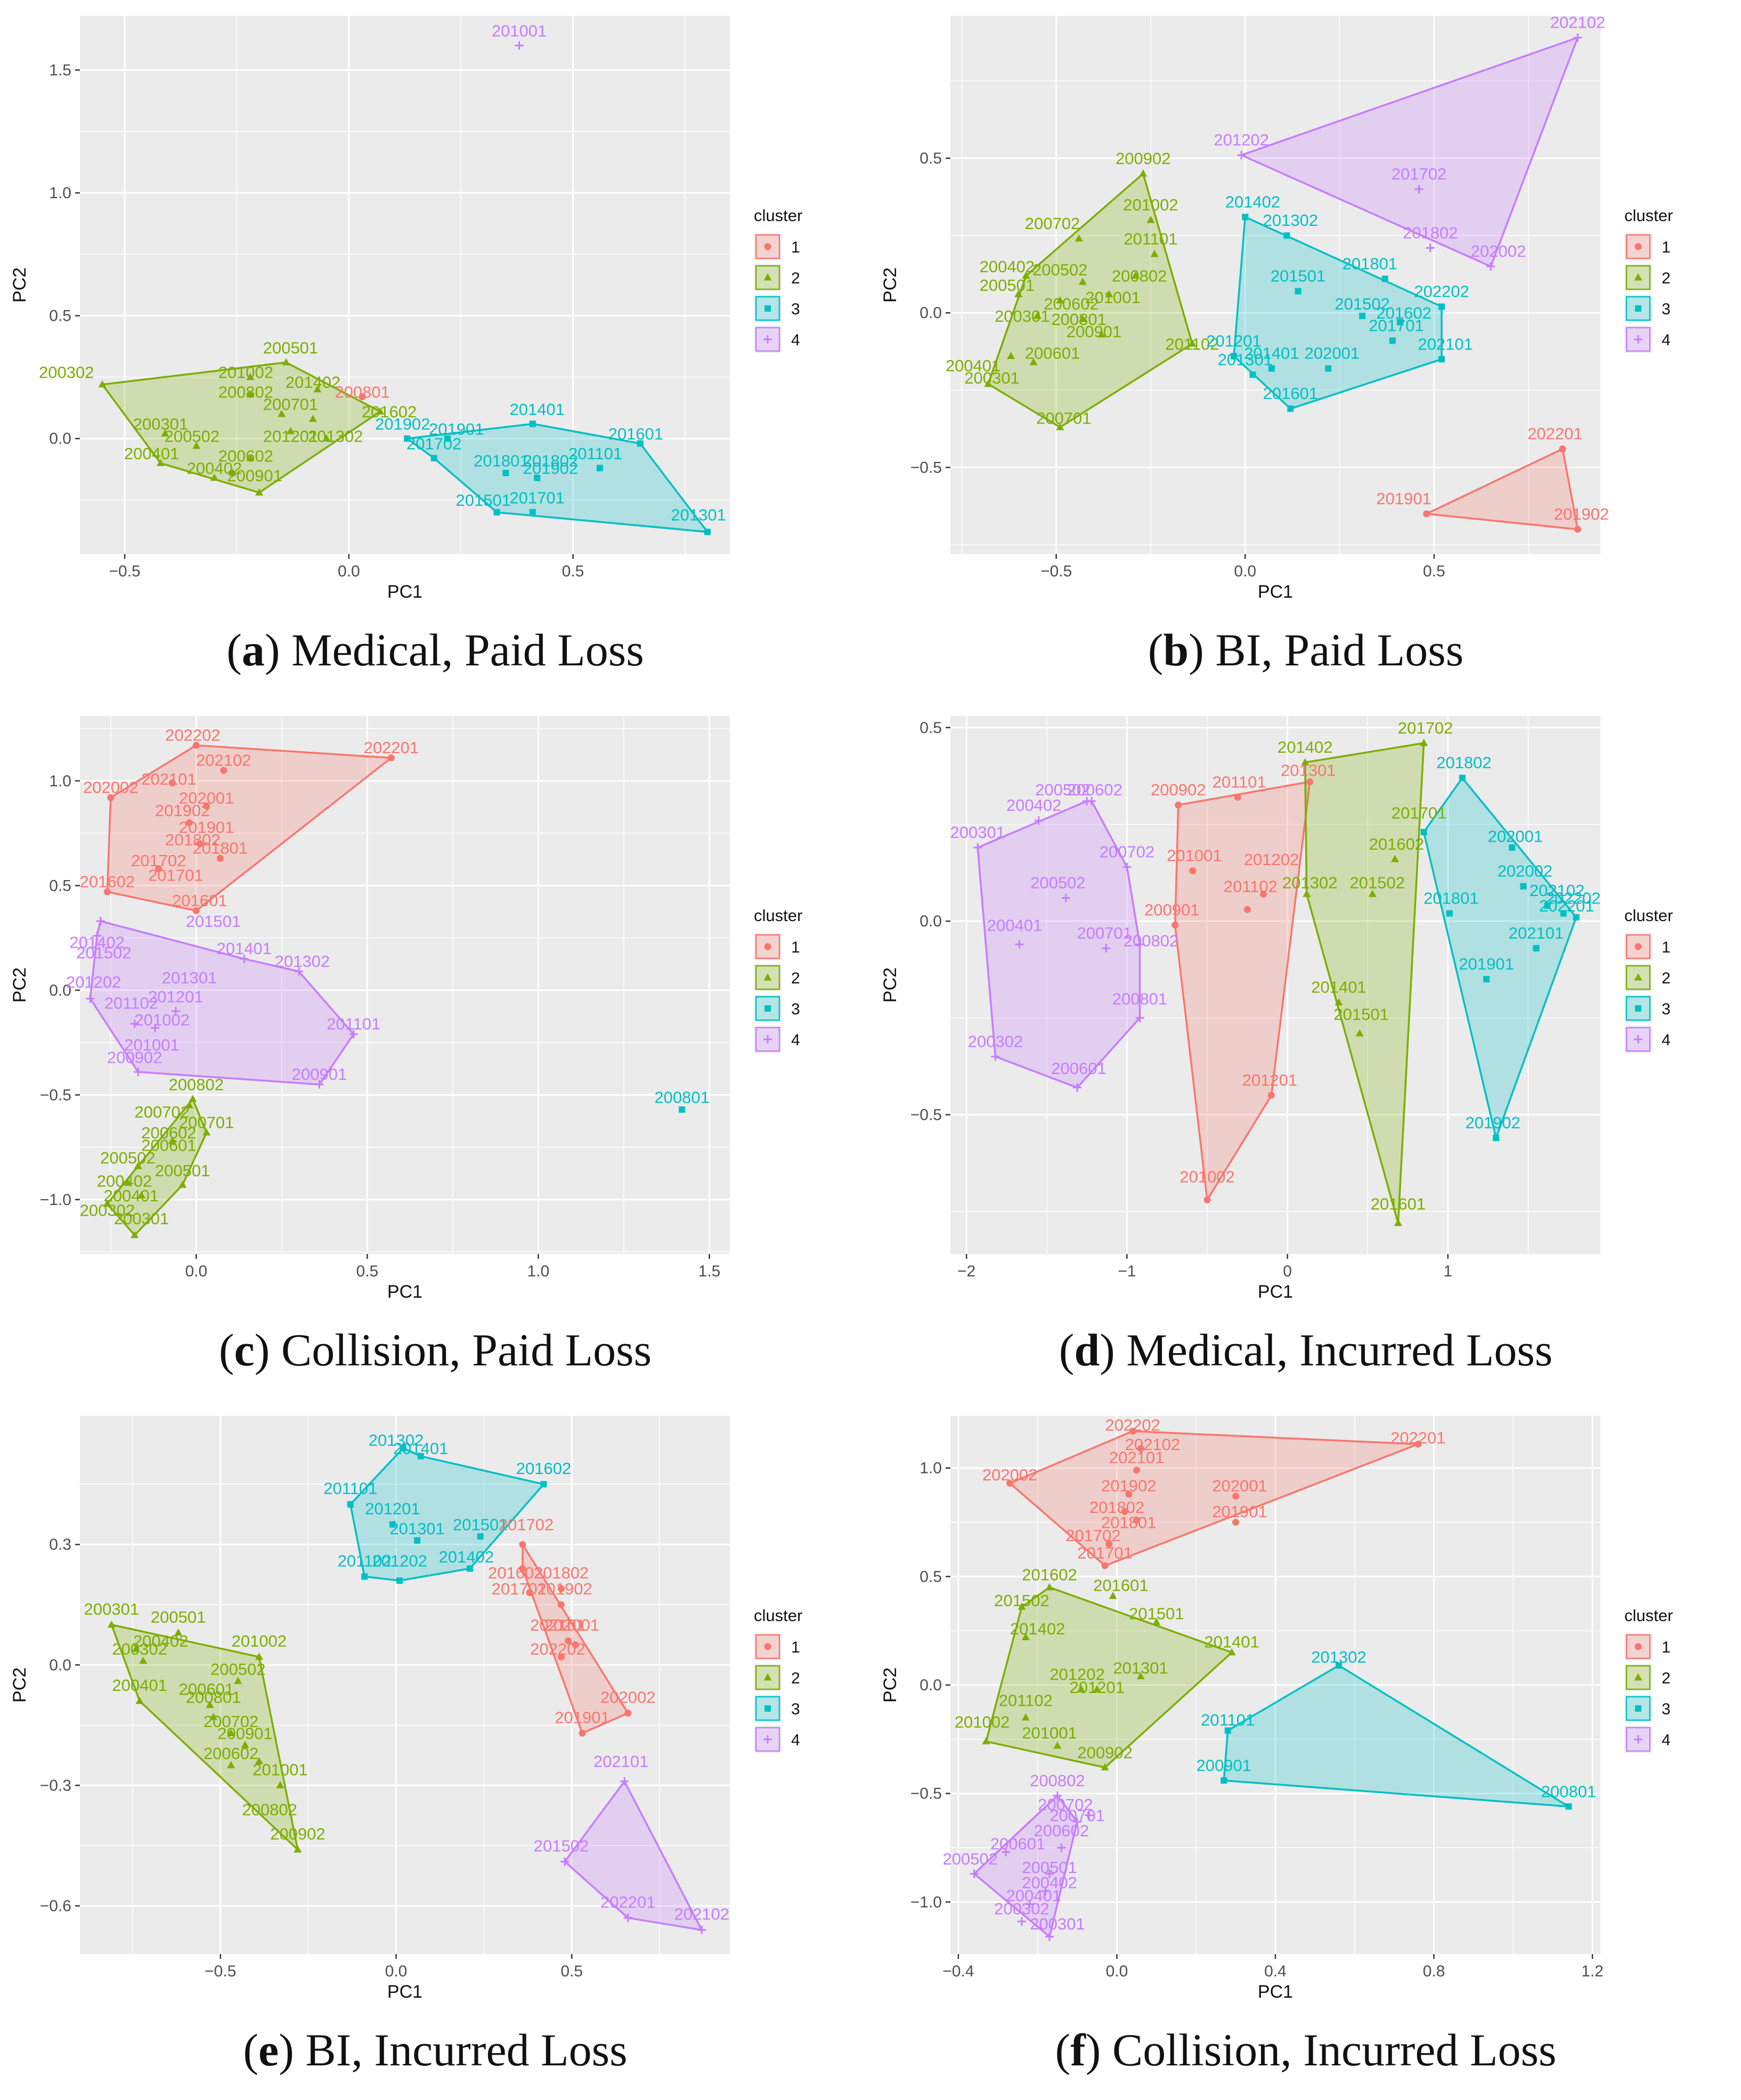 Image resolution: width=1741 pixels, height=2100 pixels. Describe the element at coordinates (982, 1722) in the screenshot. I see `point-label: 201002` at that location.